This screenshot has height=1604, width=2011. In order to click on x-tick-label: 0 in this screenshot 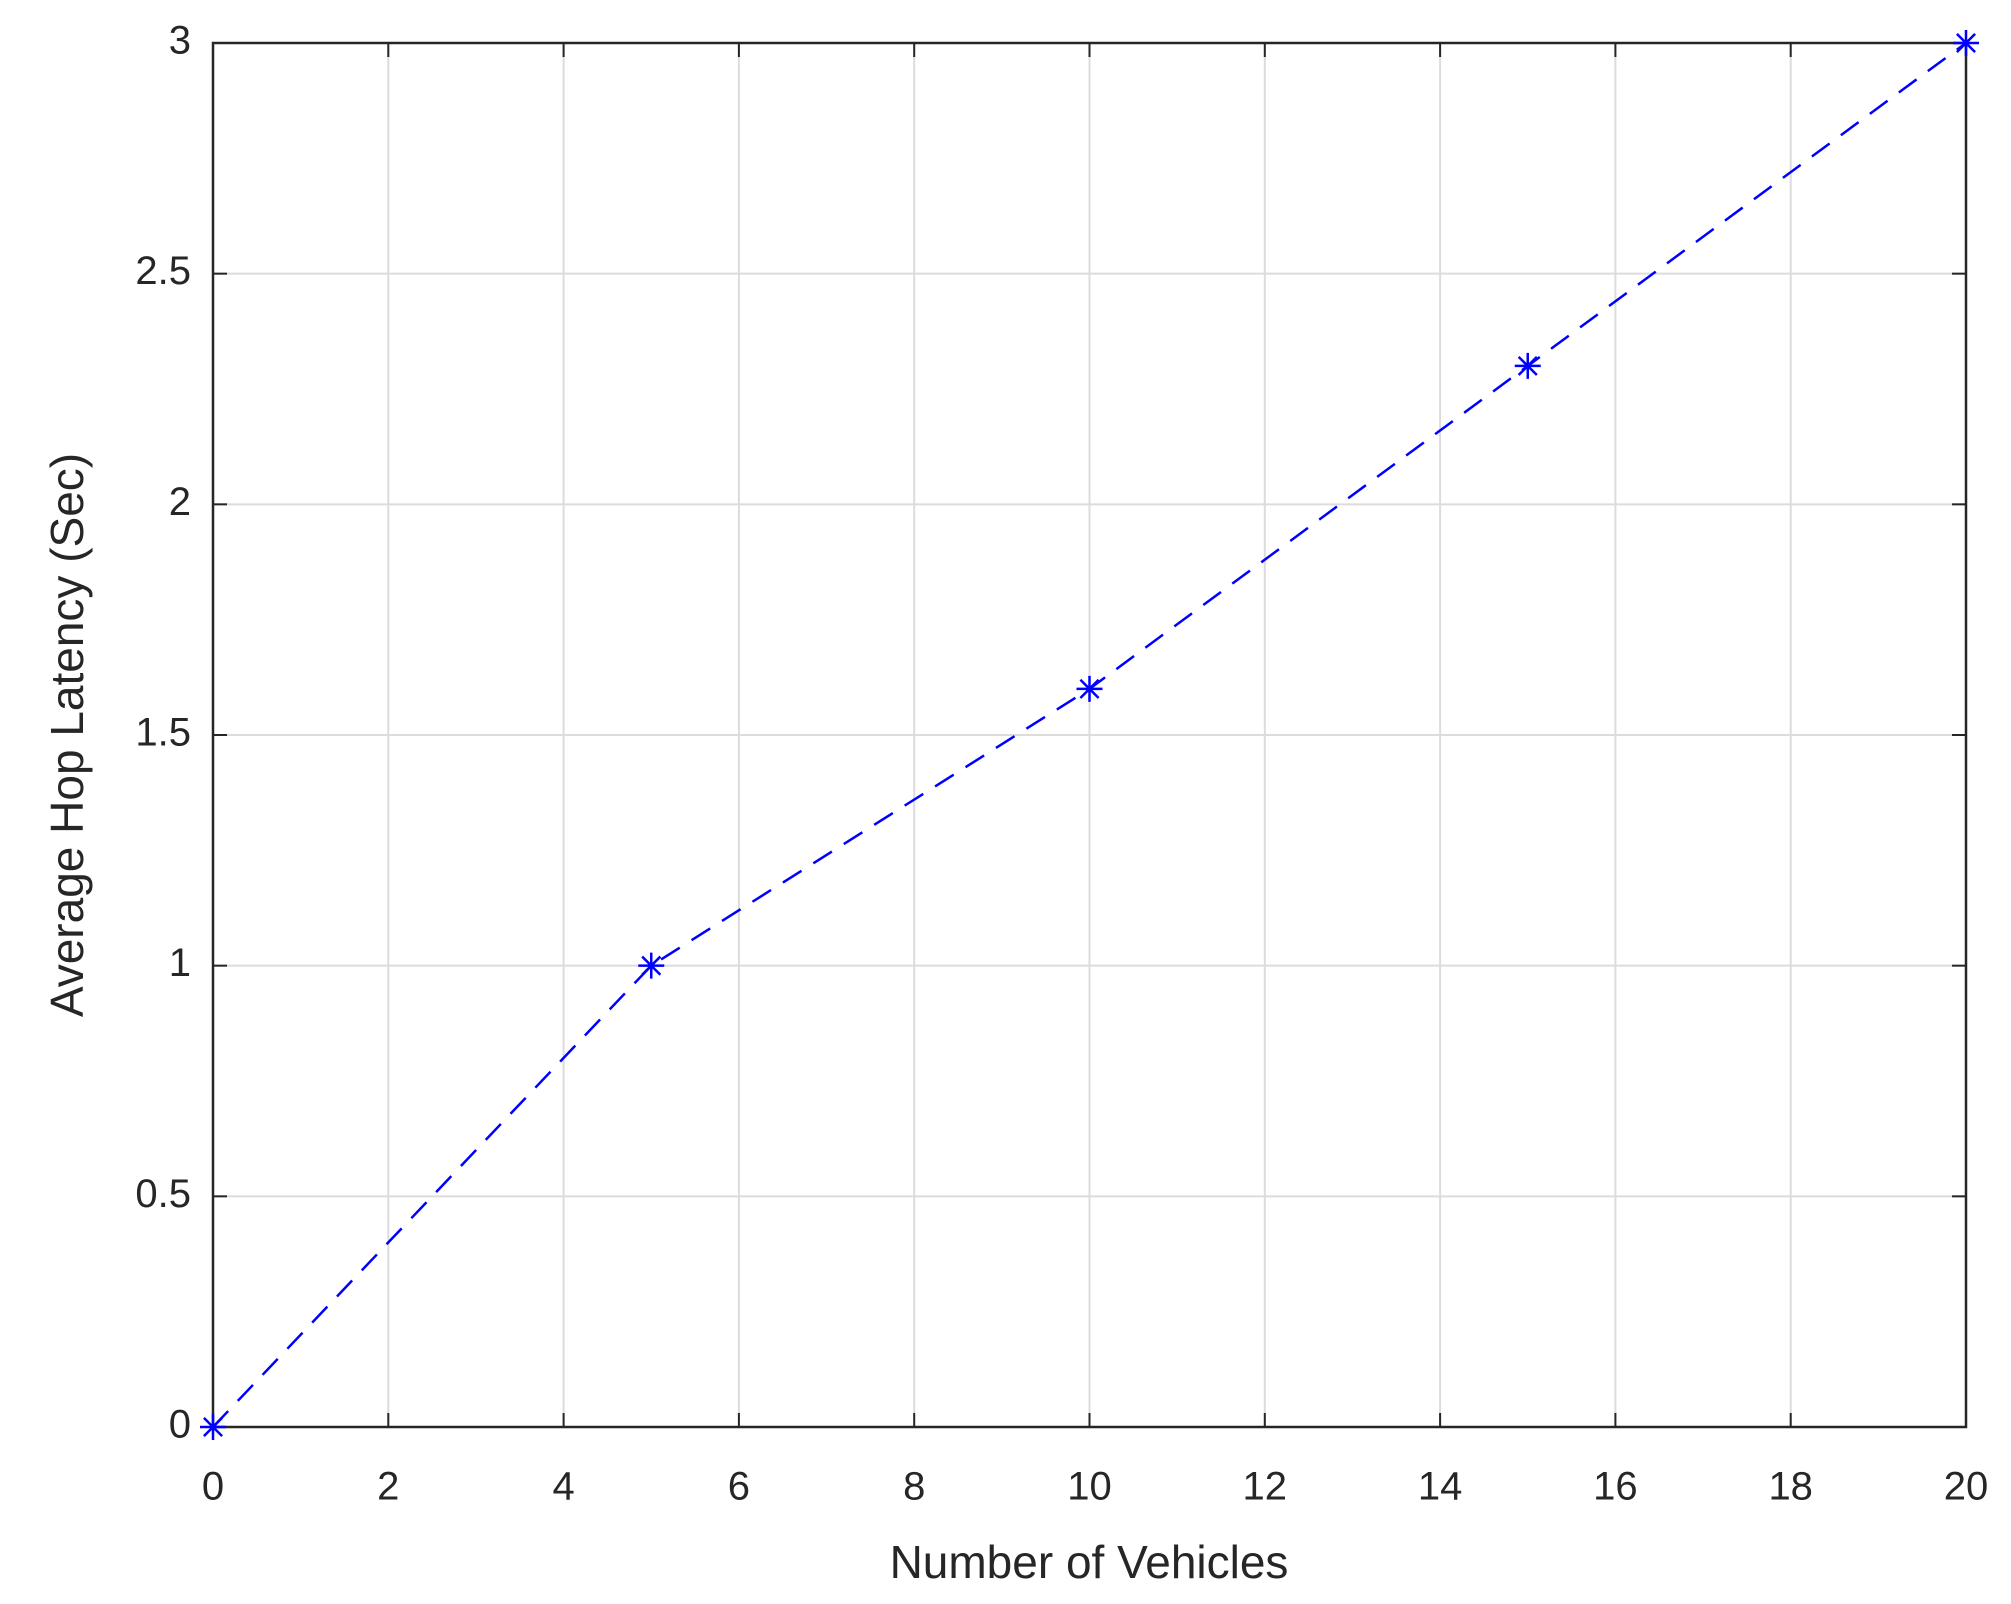, I will do `click(213, 1487)`.